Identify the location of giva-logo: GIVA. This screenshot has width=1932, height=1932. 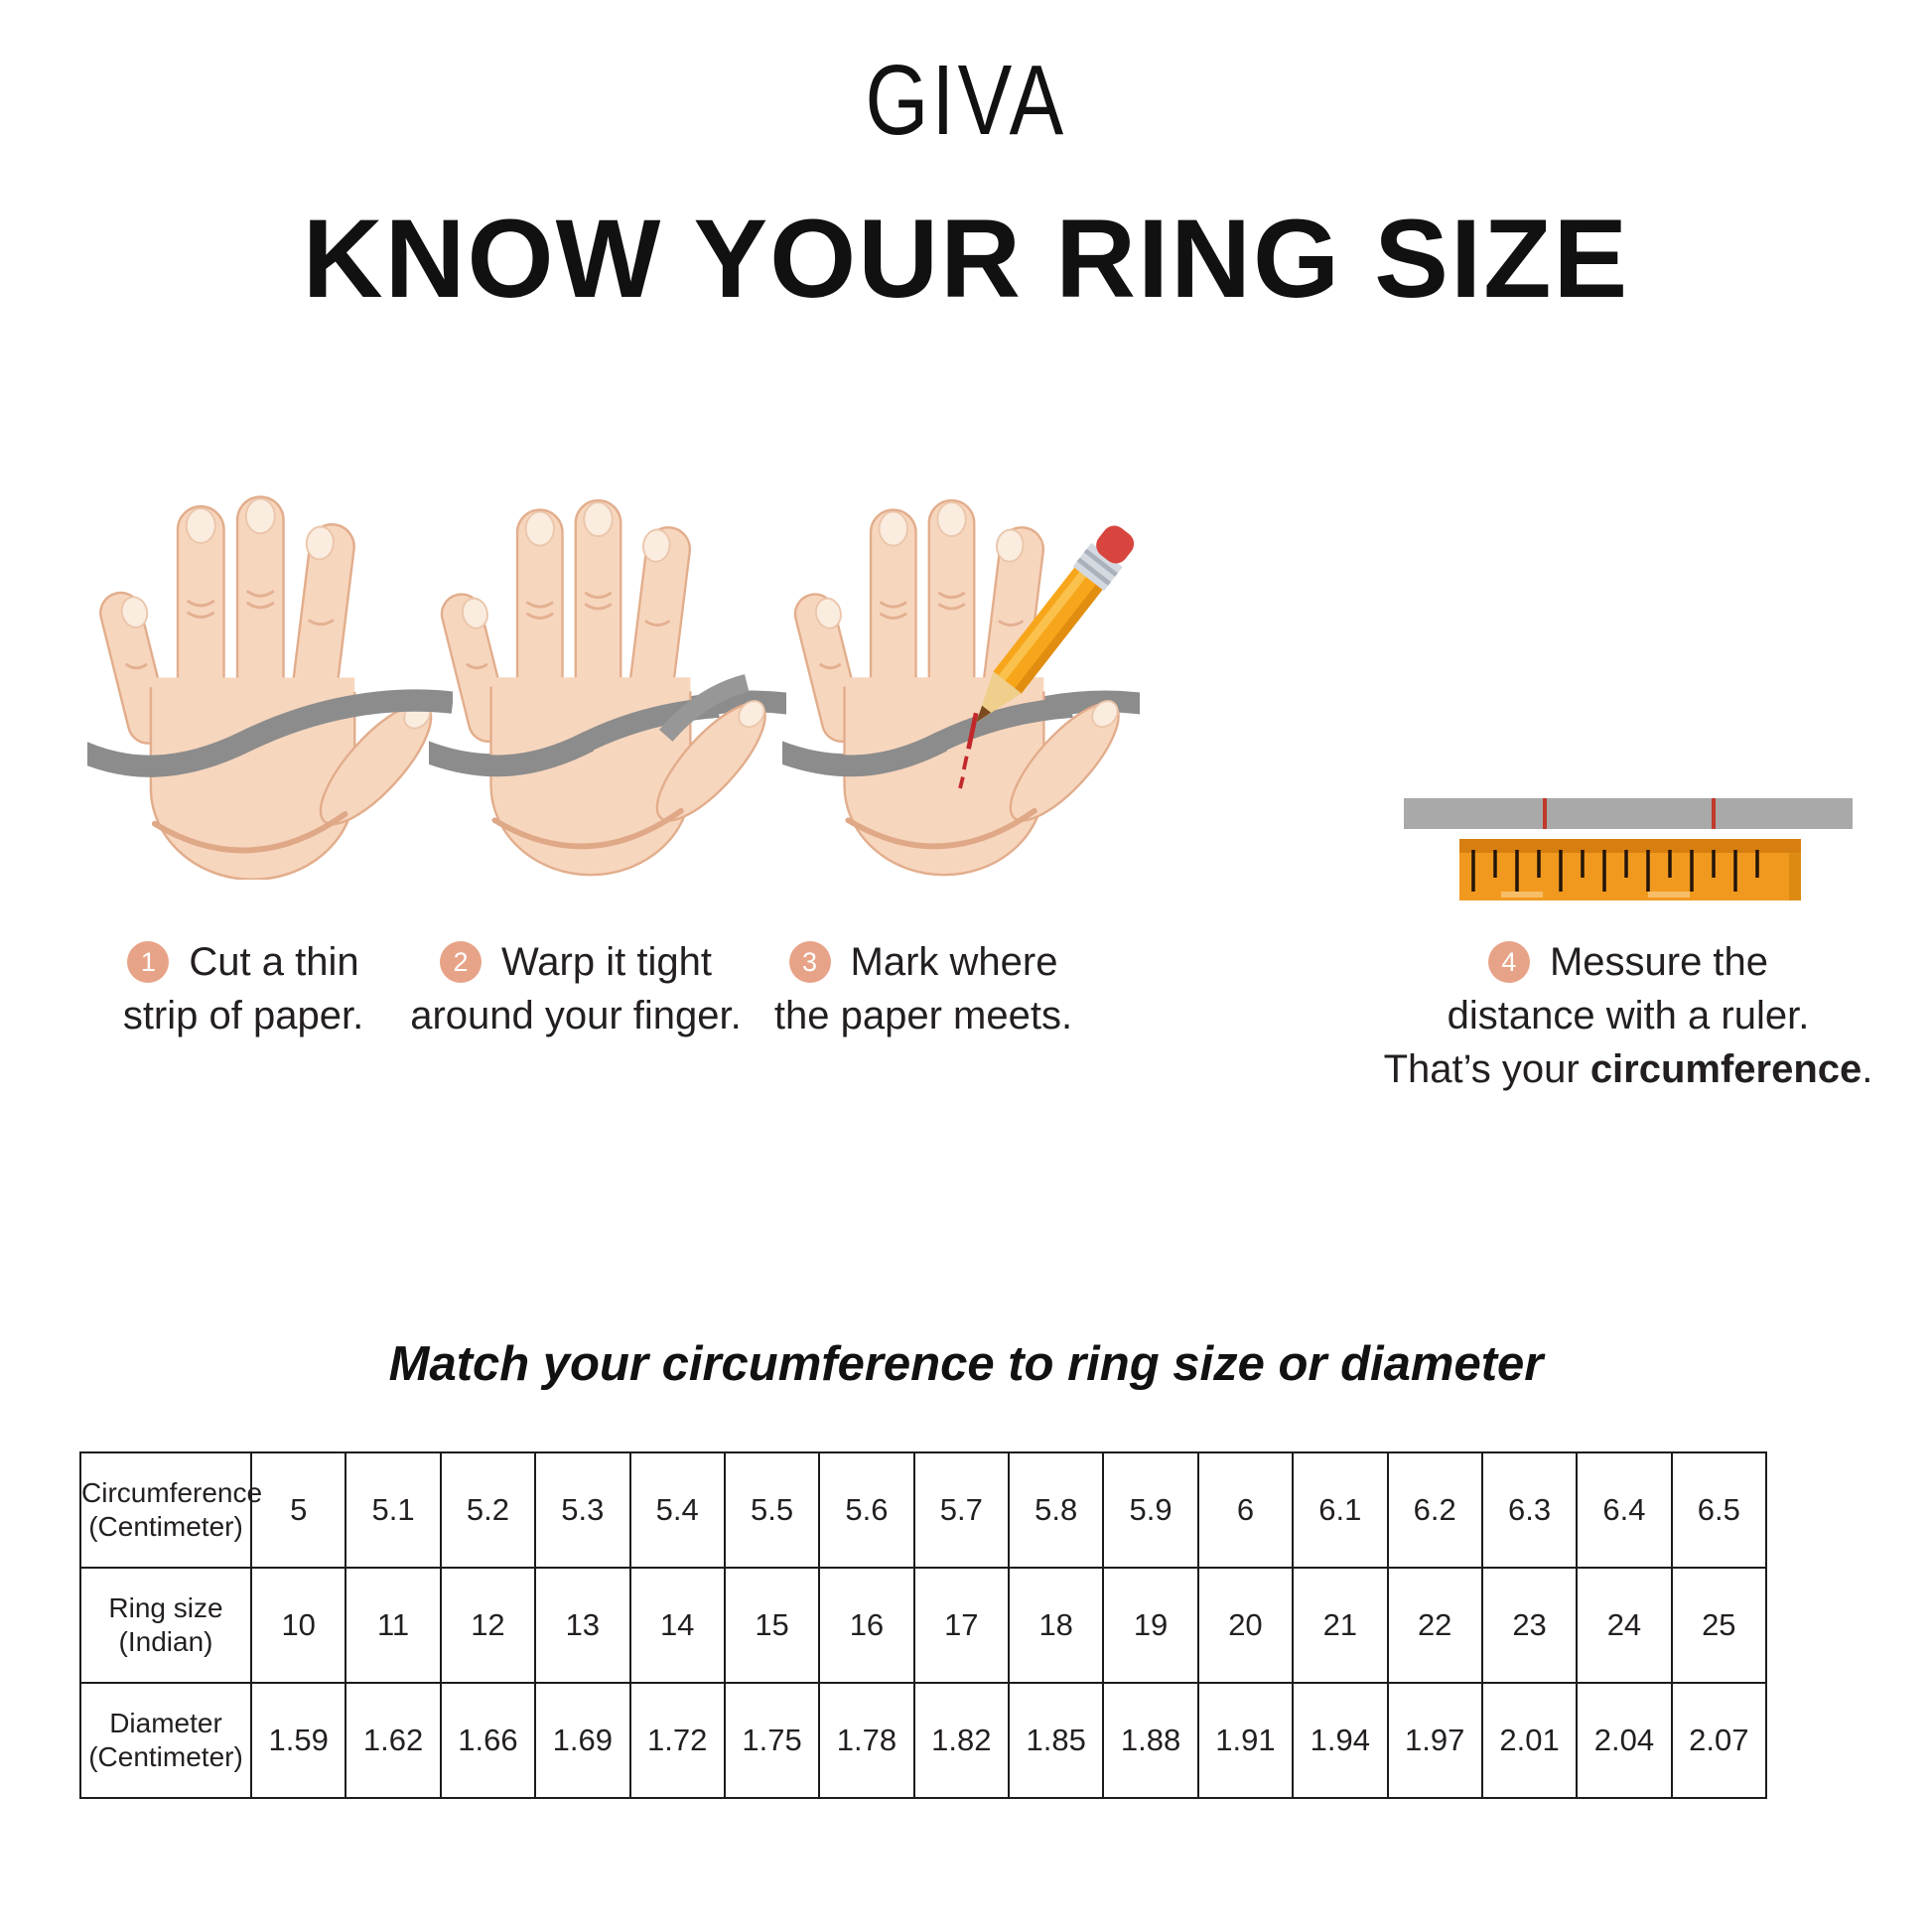
(966, 100).